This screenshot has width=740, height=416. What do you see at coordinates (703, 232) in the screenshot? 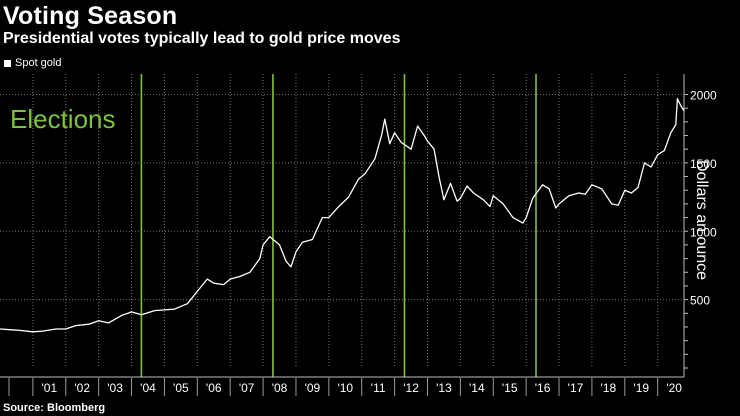
I see `y-tick-label: 1000` at bounding box center [703, 232].